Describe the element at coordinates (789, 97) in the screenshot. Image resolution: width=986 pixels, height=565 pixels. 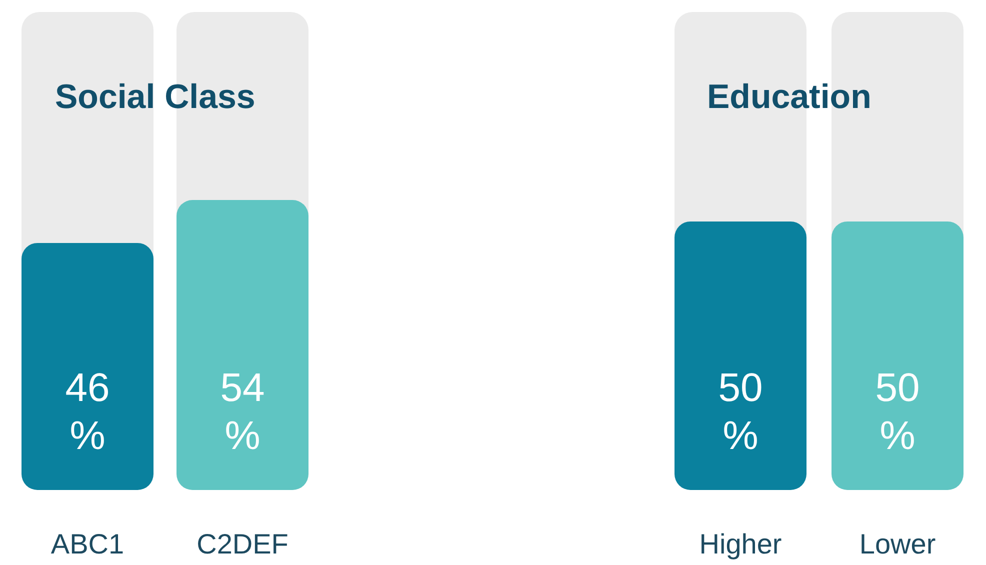
I see `text: Education` at that location.